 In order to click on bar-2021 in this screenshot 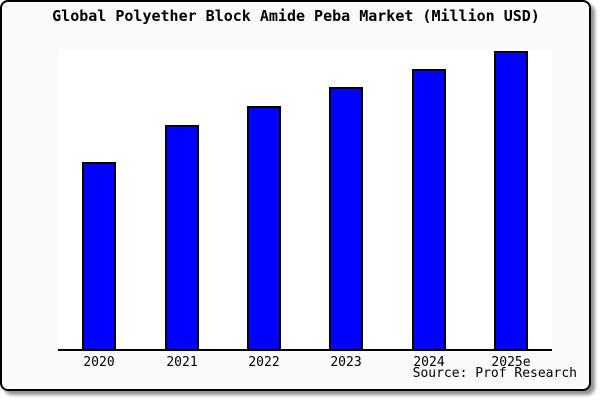, I will do `click(182, 238)`.